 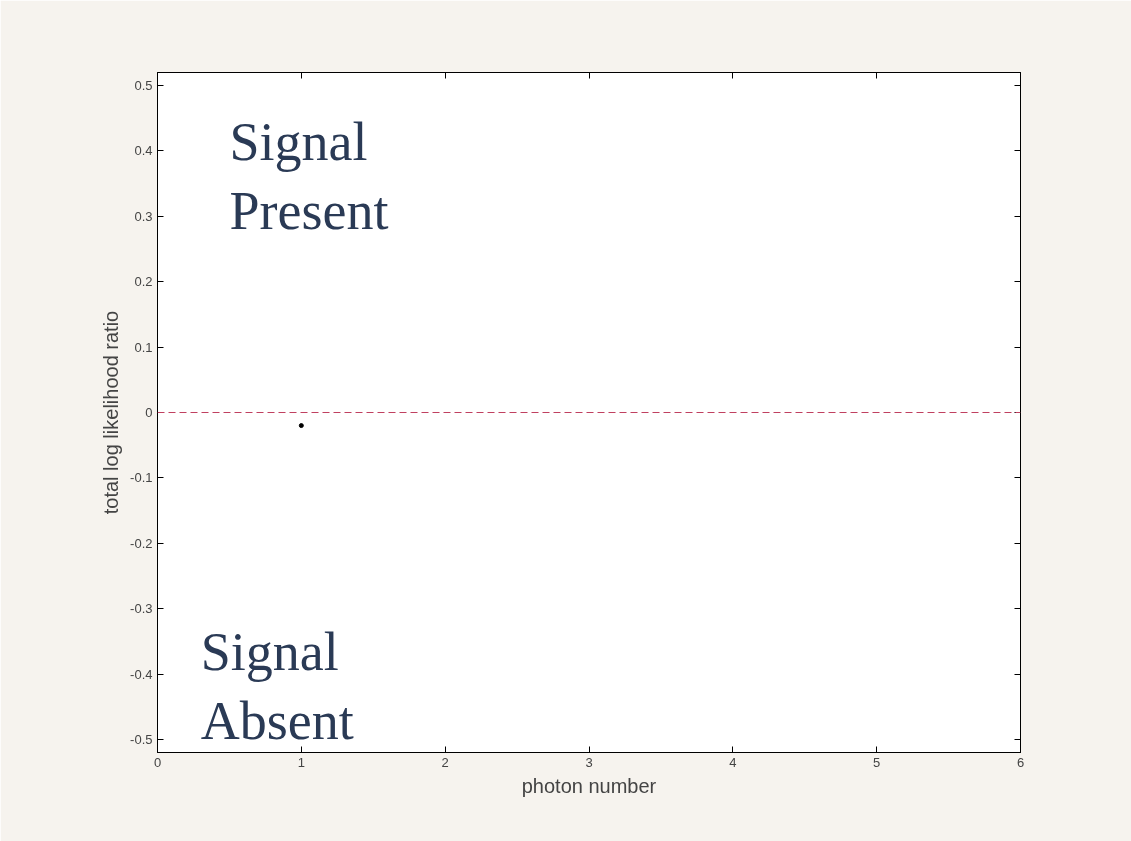 I want to click on annotation: Signal Present, so click(x=309, y=176).